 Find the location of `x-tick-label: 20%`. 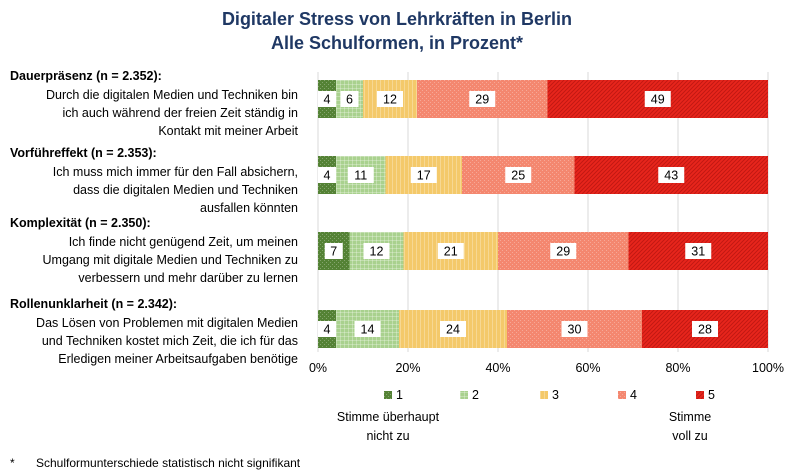

x-tick-label: 20% is located at coordinates (407, 368).